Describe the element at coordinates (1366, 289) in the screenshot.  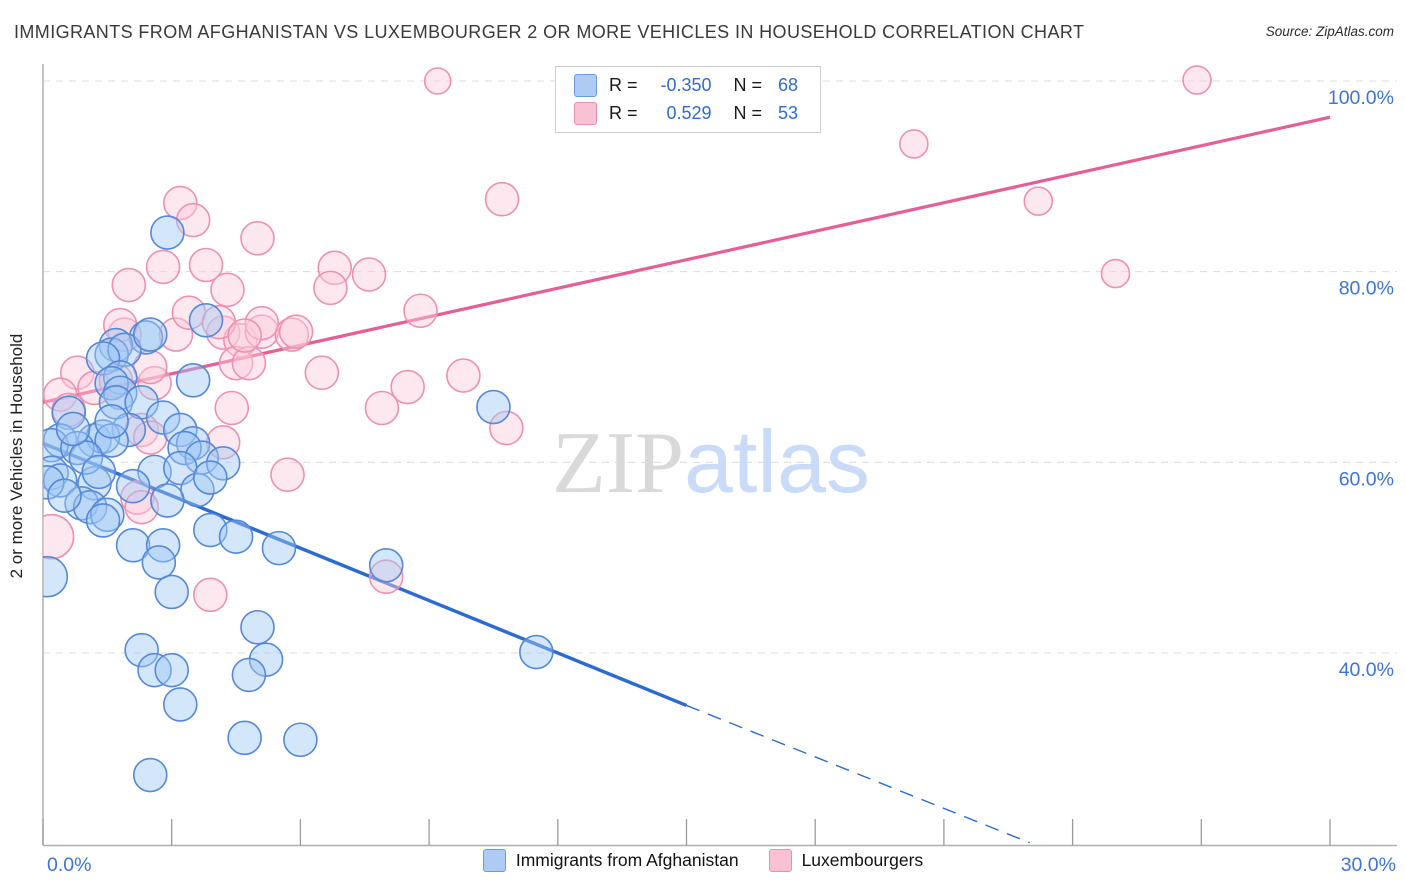
I see `y-tick-label-80: 80.0%` at that location.